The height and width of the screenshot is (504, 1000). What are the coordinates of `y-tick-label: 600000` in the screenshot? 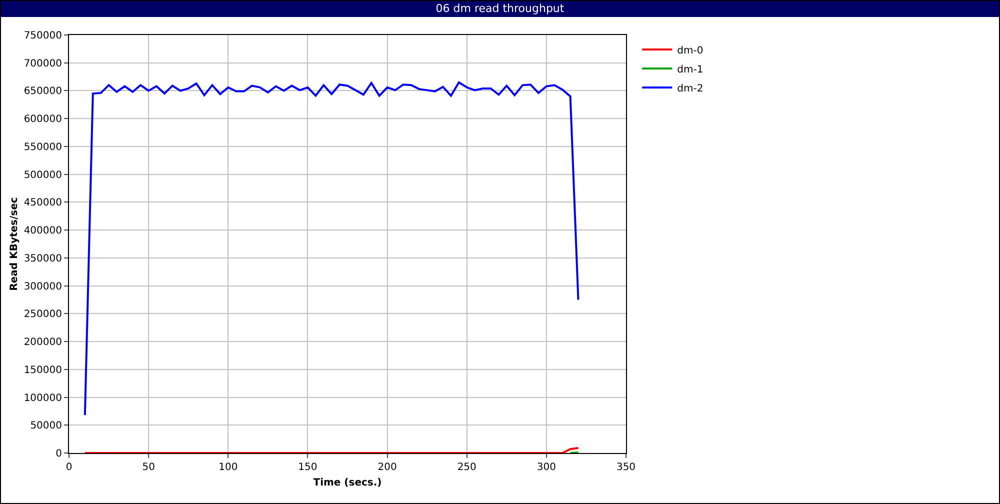 It's located at (43, 120).